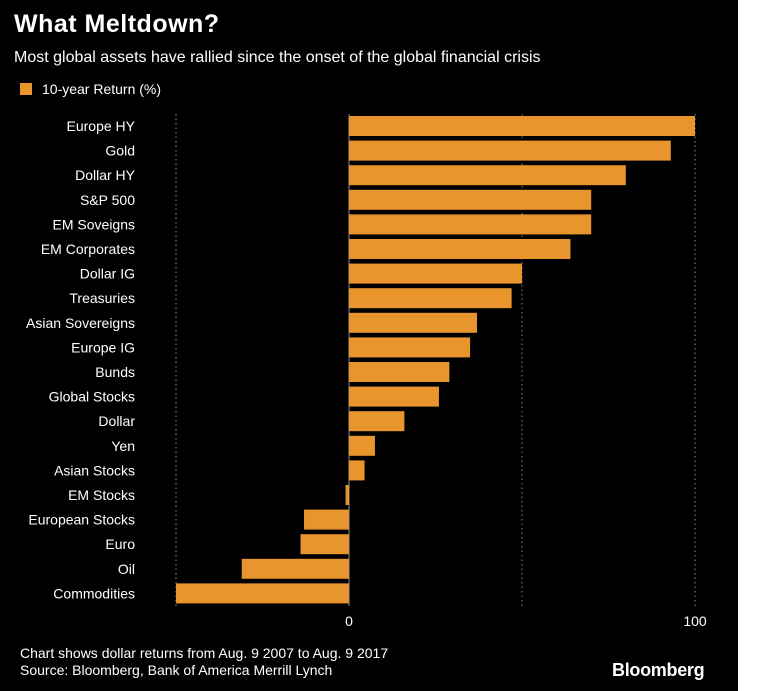  Describe the element at coordinates (526, 621) in the screenshot. I see `x-axis-ticks: 0 100` at that location.